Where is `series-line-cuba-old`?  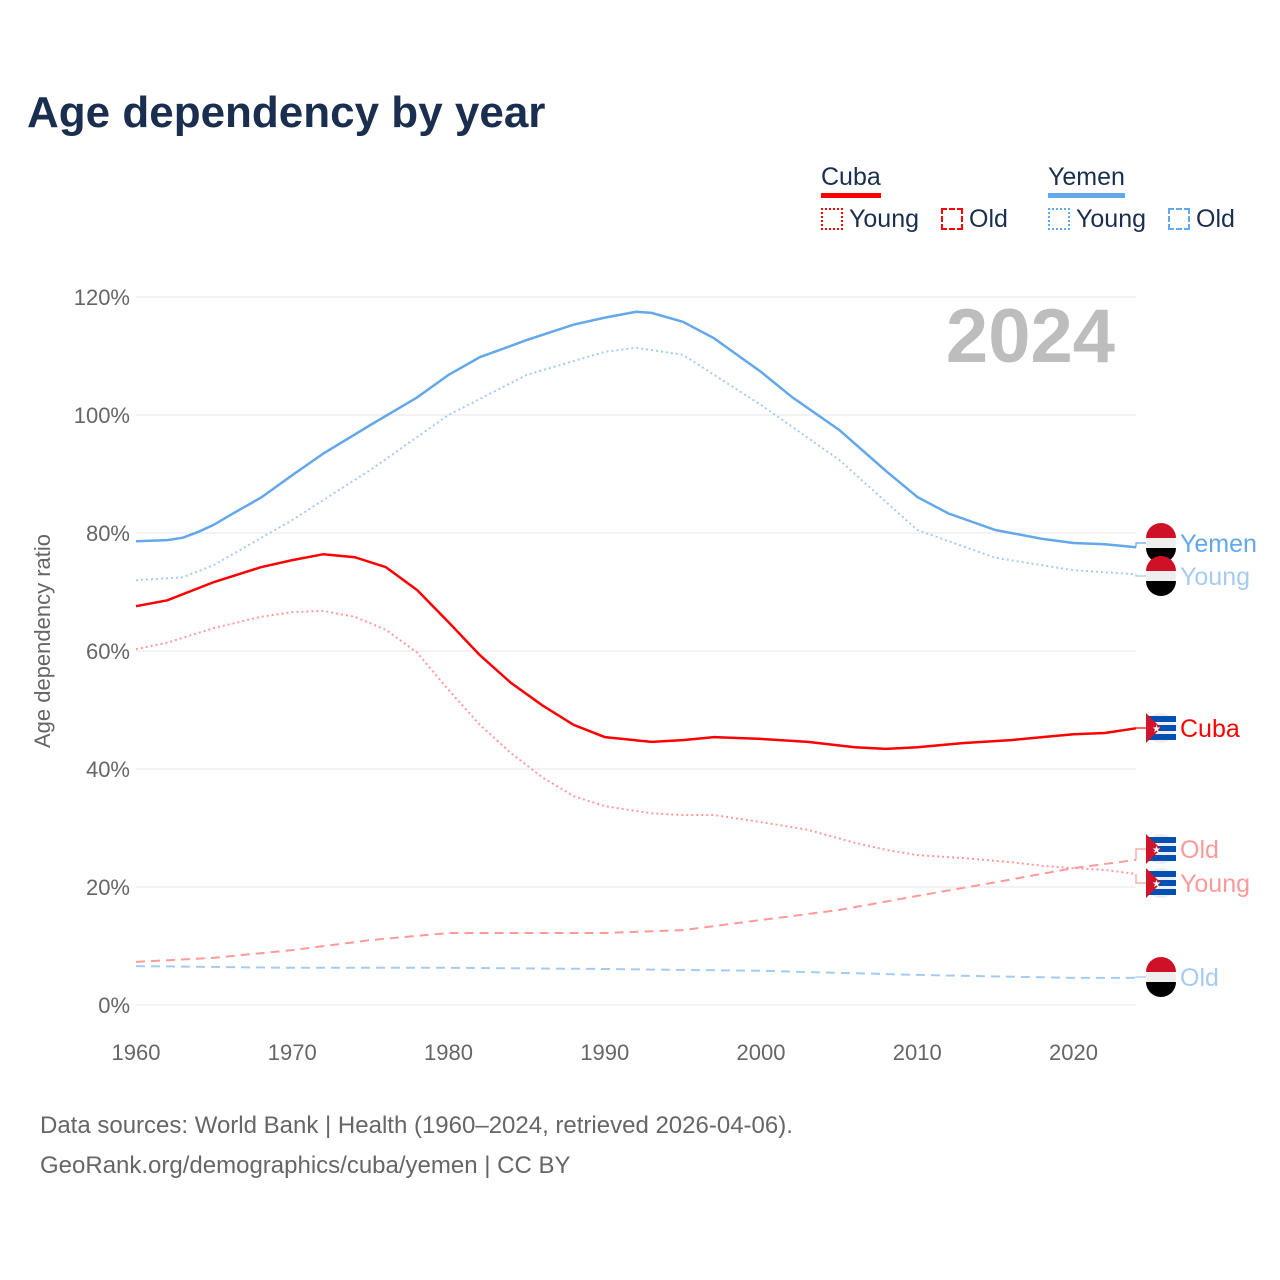 series-line-cuba-old is located at coordinates (636, 910).